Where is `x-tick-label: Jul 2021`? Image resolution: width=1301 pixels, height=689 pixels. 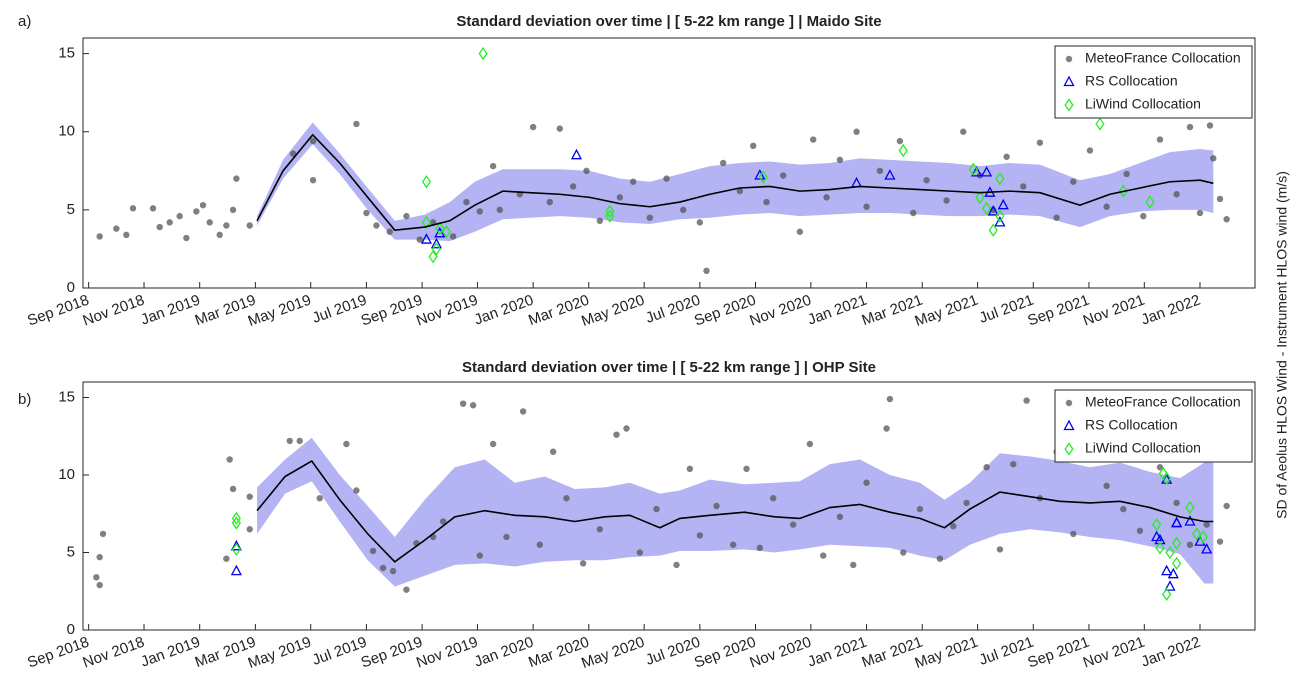
x-tick-label: Jul 2021 is located at coordinates (1006, 651).